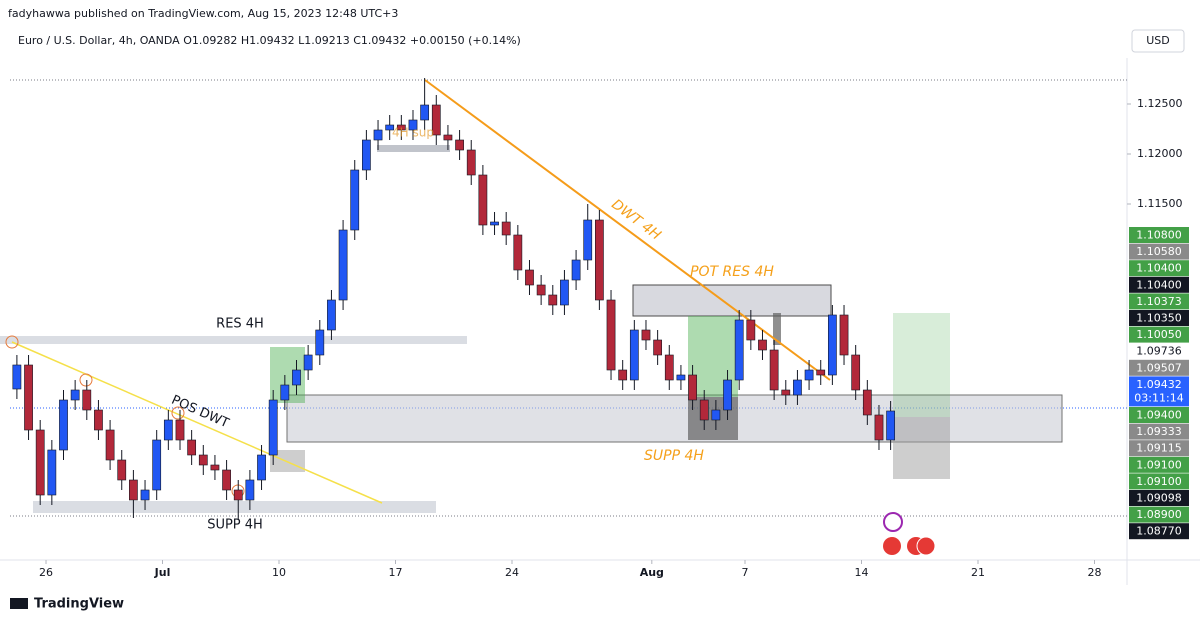 The image size is (1200, 620). I want to click on annotation: POT RES 4H, so click(732, 272).